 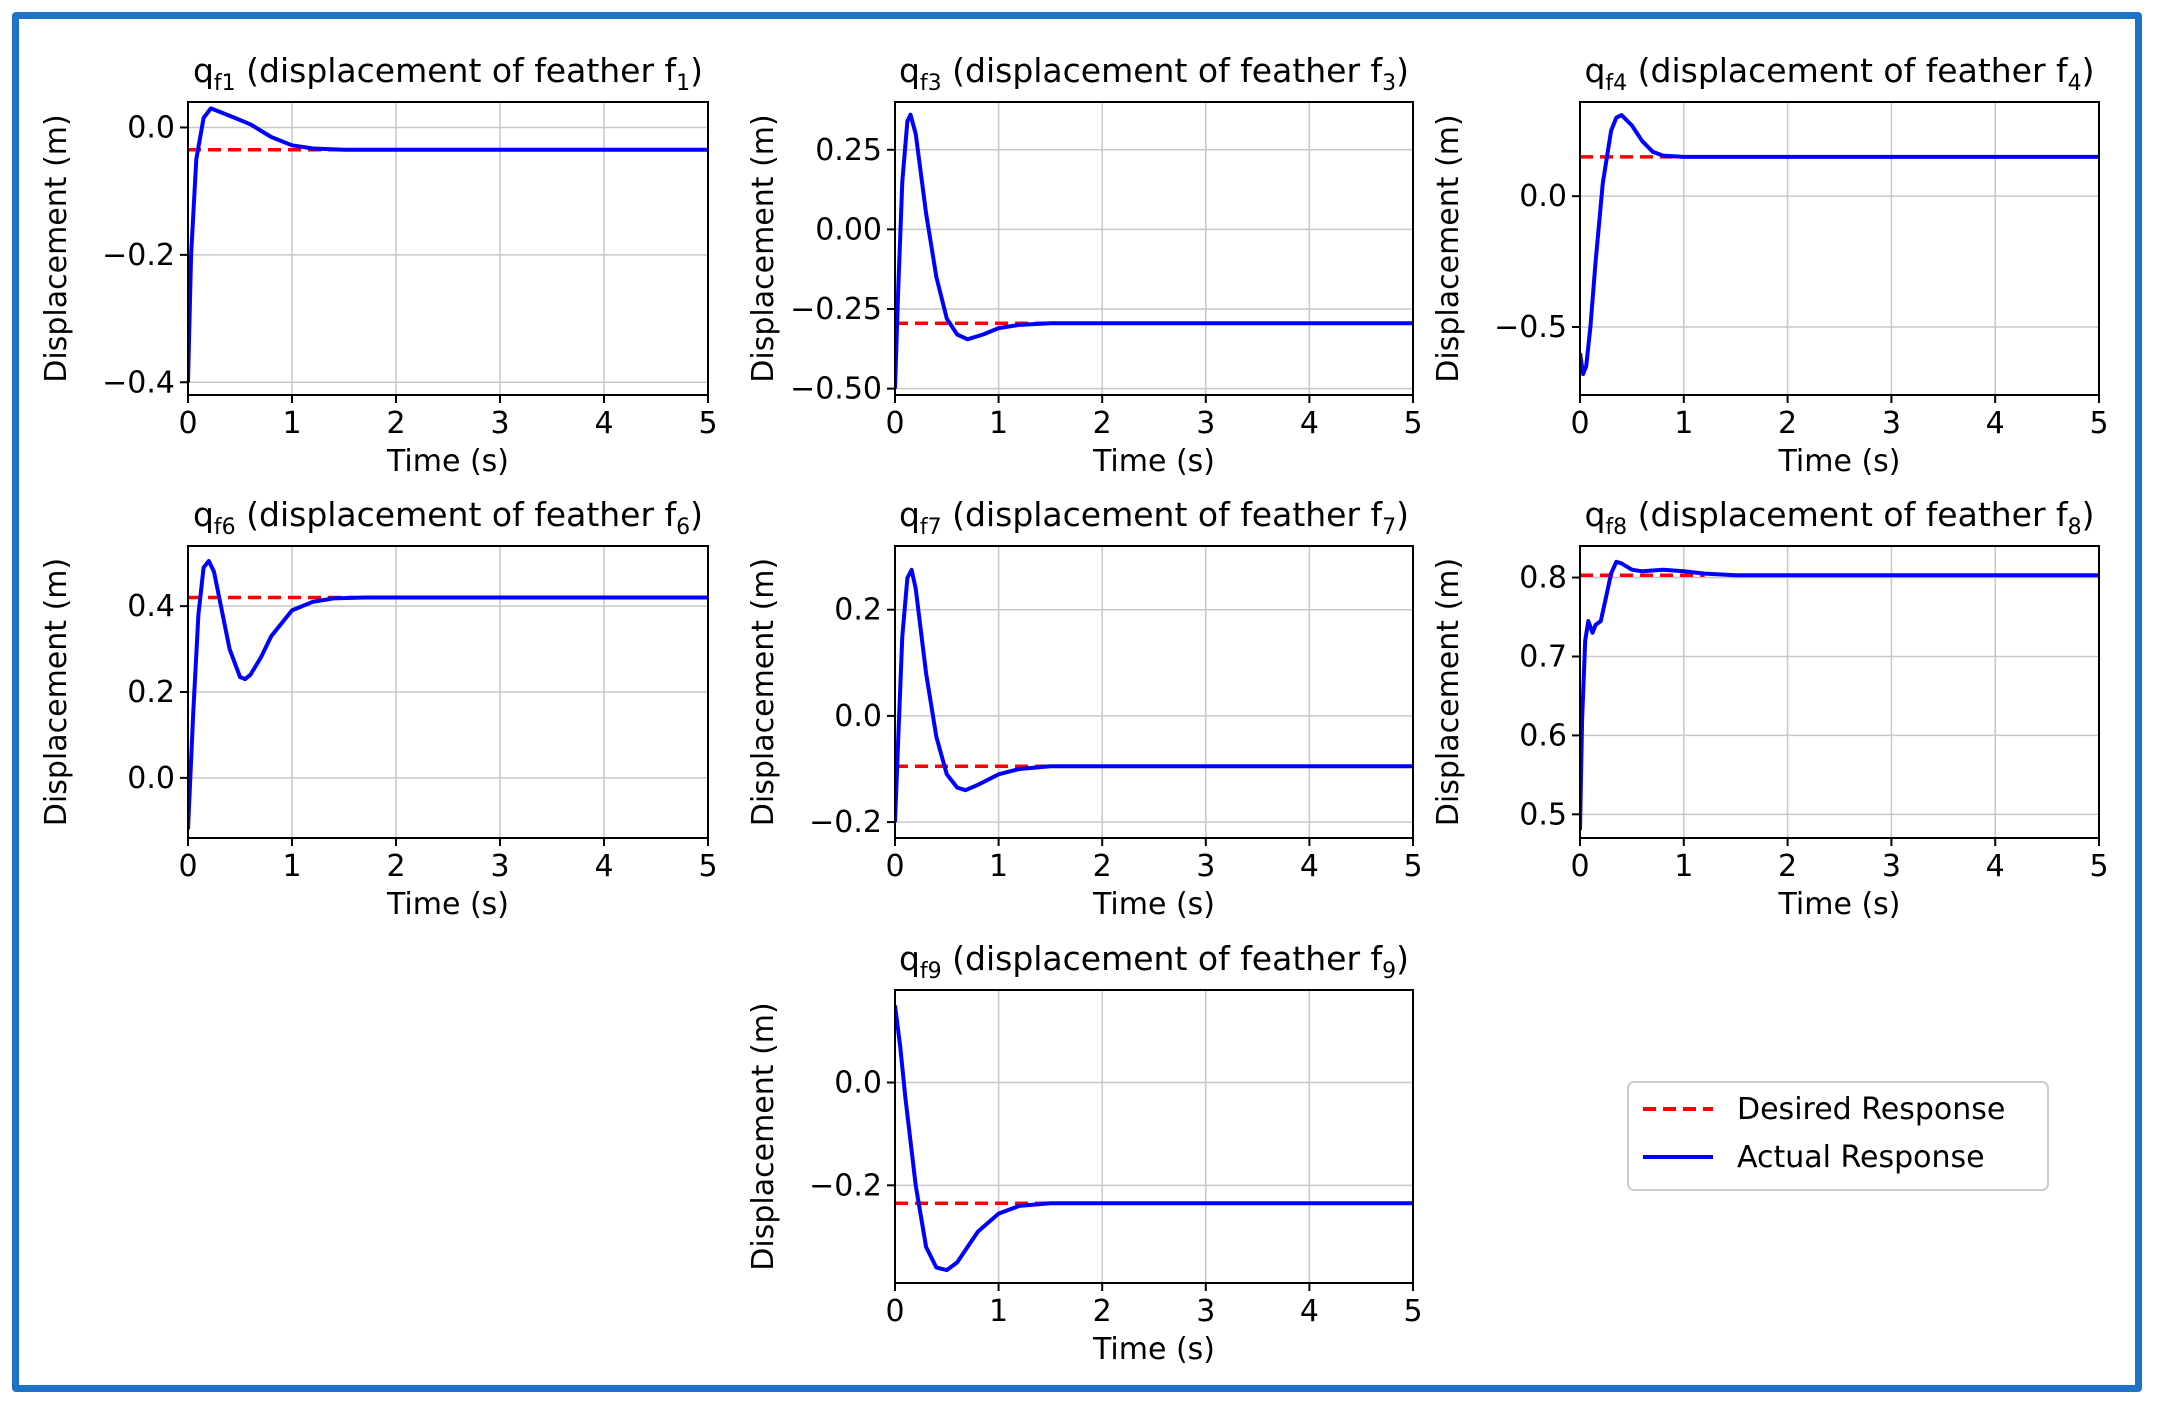 I want to click on subplot-title: qf4 (displacement of feather f4), so click(x=1839, y=73).